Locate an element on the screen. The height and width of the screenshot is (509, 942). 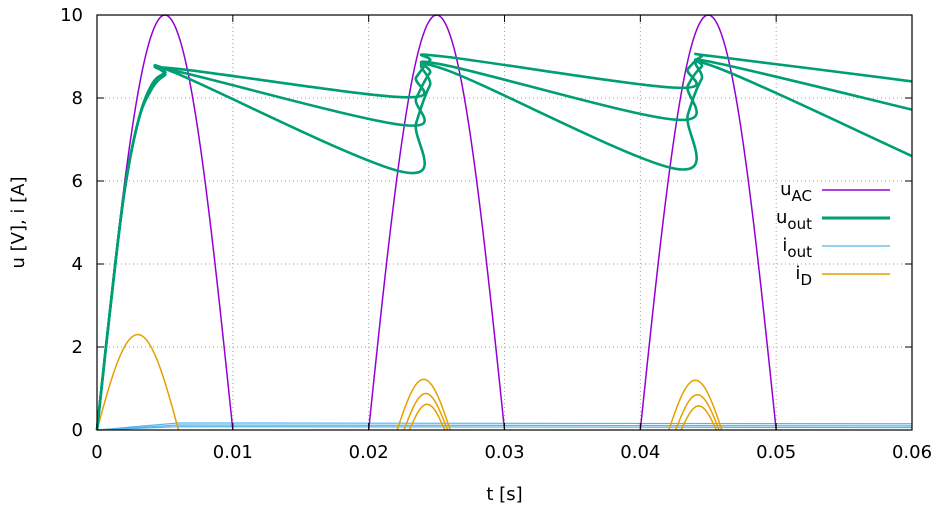
x-tick-label: 0.03 is located at coordinates (504, 452).